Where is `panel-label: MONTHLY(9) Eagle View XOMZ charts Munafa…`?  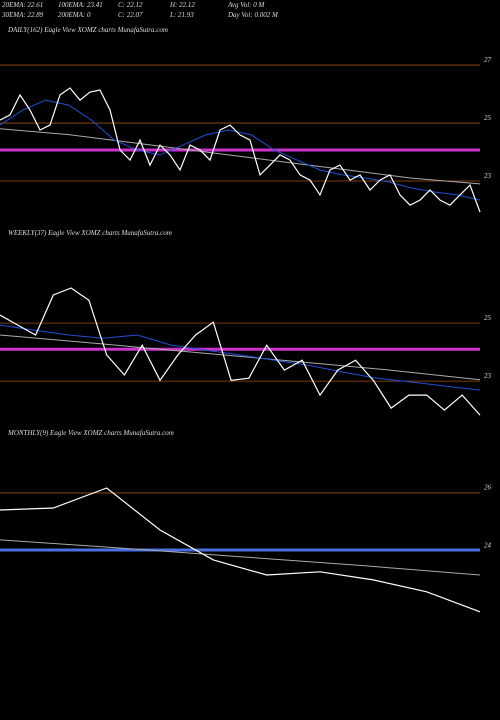
panel-label: MONTHLY(9) Eagle View XOMZ charts Munafa… is located at coordinates (90, 433).